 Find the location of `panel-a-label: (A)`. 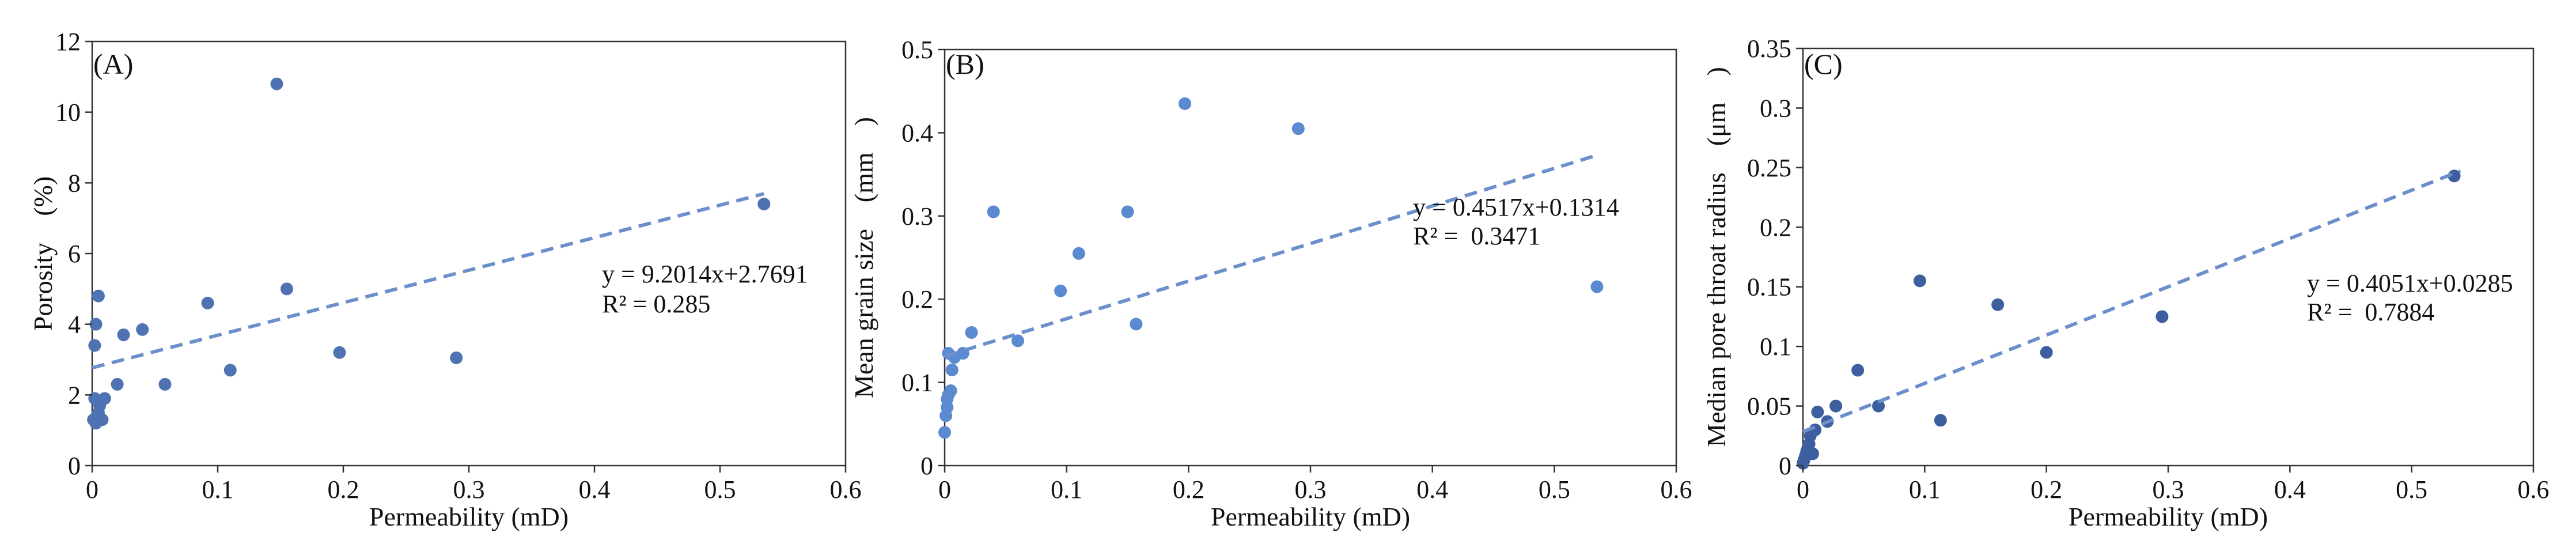

panel-a-label: (A) is located at coordinates (113, 64).